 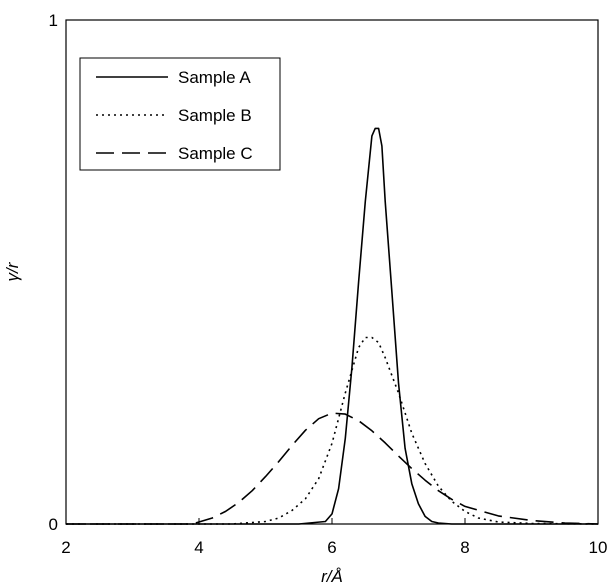 What do you see at coordinates (12, 271) in the screenshot?
I see `y-axis-label: γ/r` at bounding box center [12, 271].